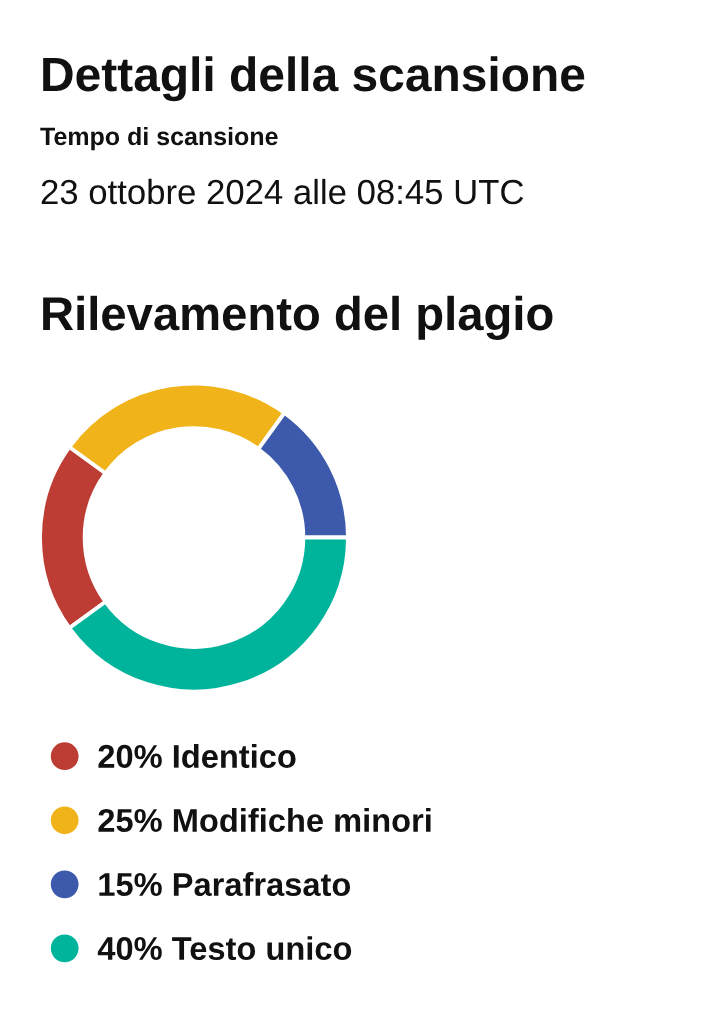 The height and width of the screenshot is (1012, 716). Describe the element at coordinates (224, 948) in the screenshot. I see `legend-label: 40% Testo unico` at that location.